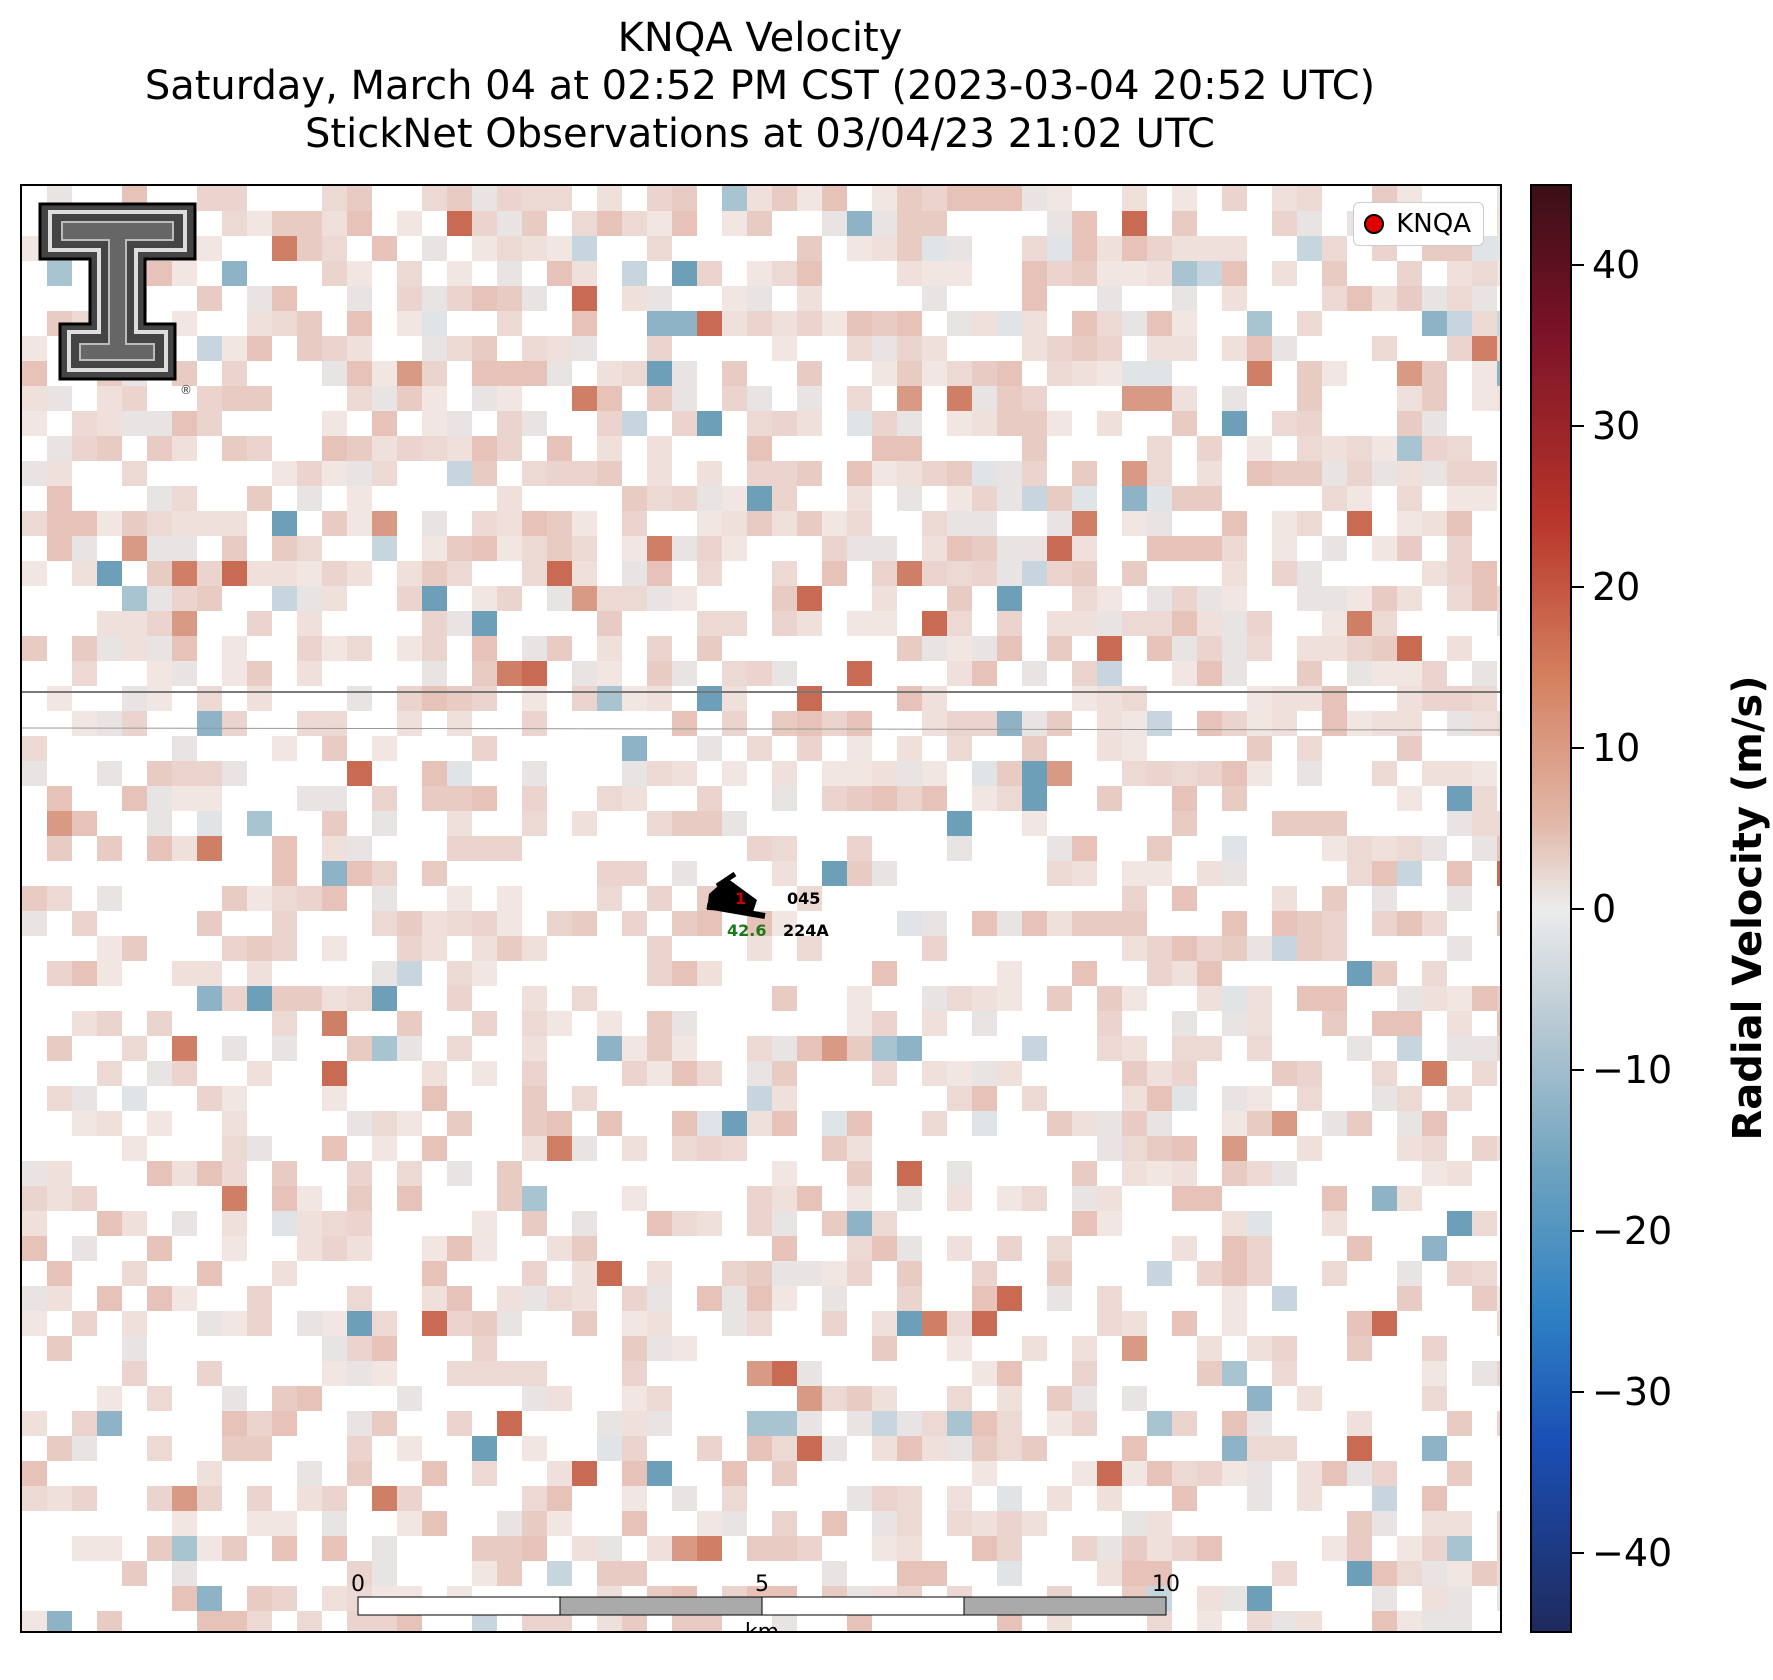 The width and height of the screenshot is (1773, 1680). What do you see at coordinates (1604, 908) in the screenshot?
I see `colorbar-tick-label: 0` at bounding box center [1604, 908].